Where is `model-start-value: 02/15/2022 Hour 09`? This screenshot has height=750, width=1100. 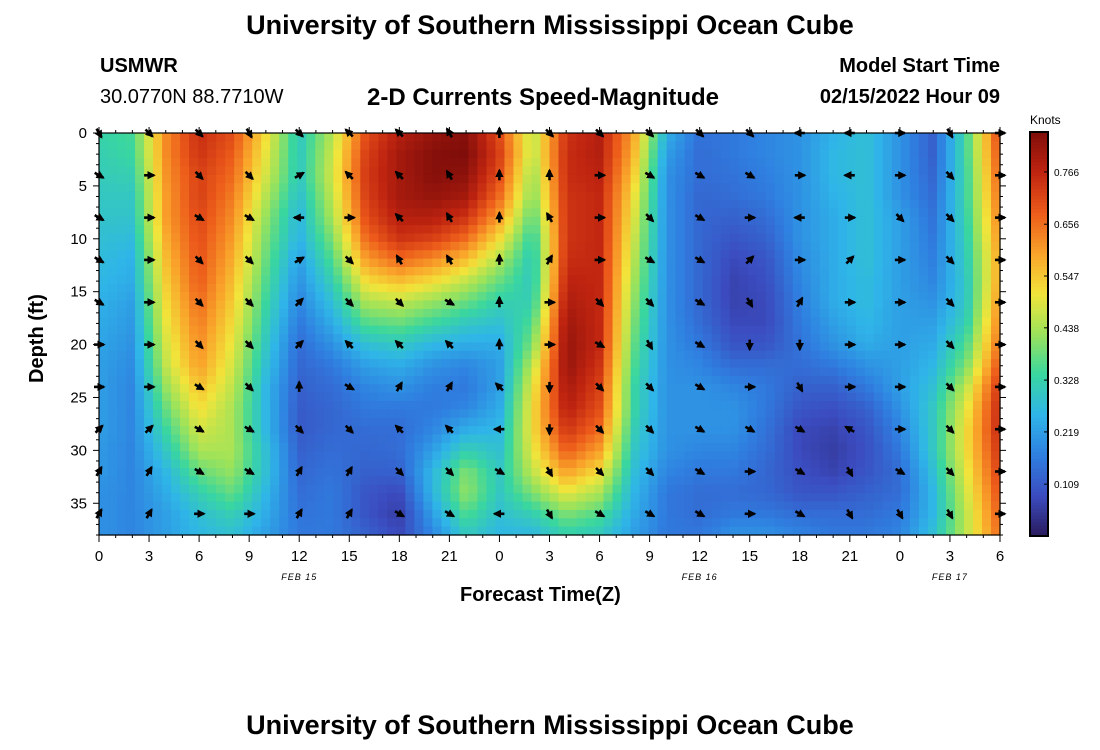 model-start-value: 02/15/2022 Hour 09 is located at coordinates (909, 97).